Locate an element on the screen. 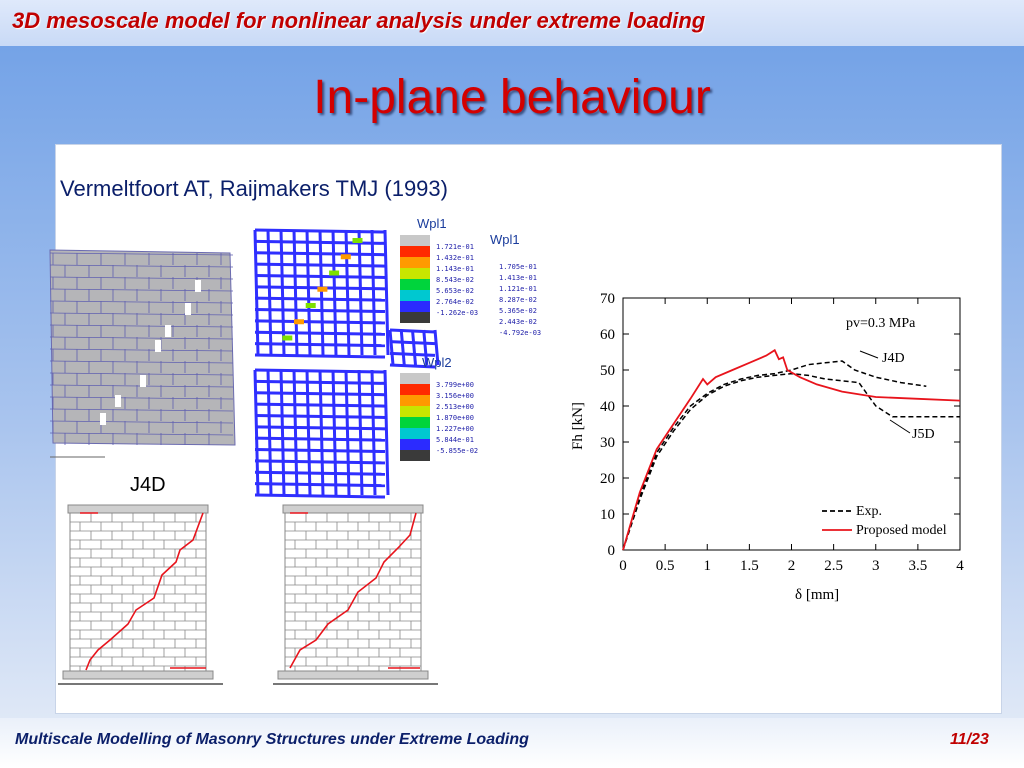 Image resolution: width=1024 pixels, height=768 pixels. y-tick-label: 50 is located at coordinates (607, 371).